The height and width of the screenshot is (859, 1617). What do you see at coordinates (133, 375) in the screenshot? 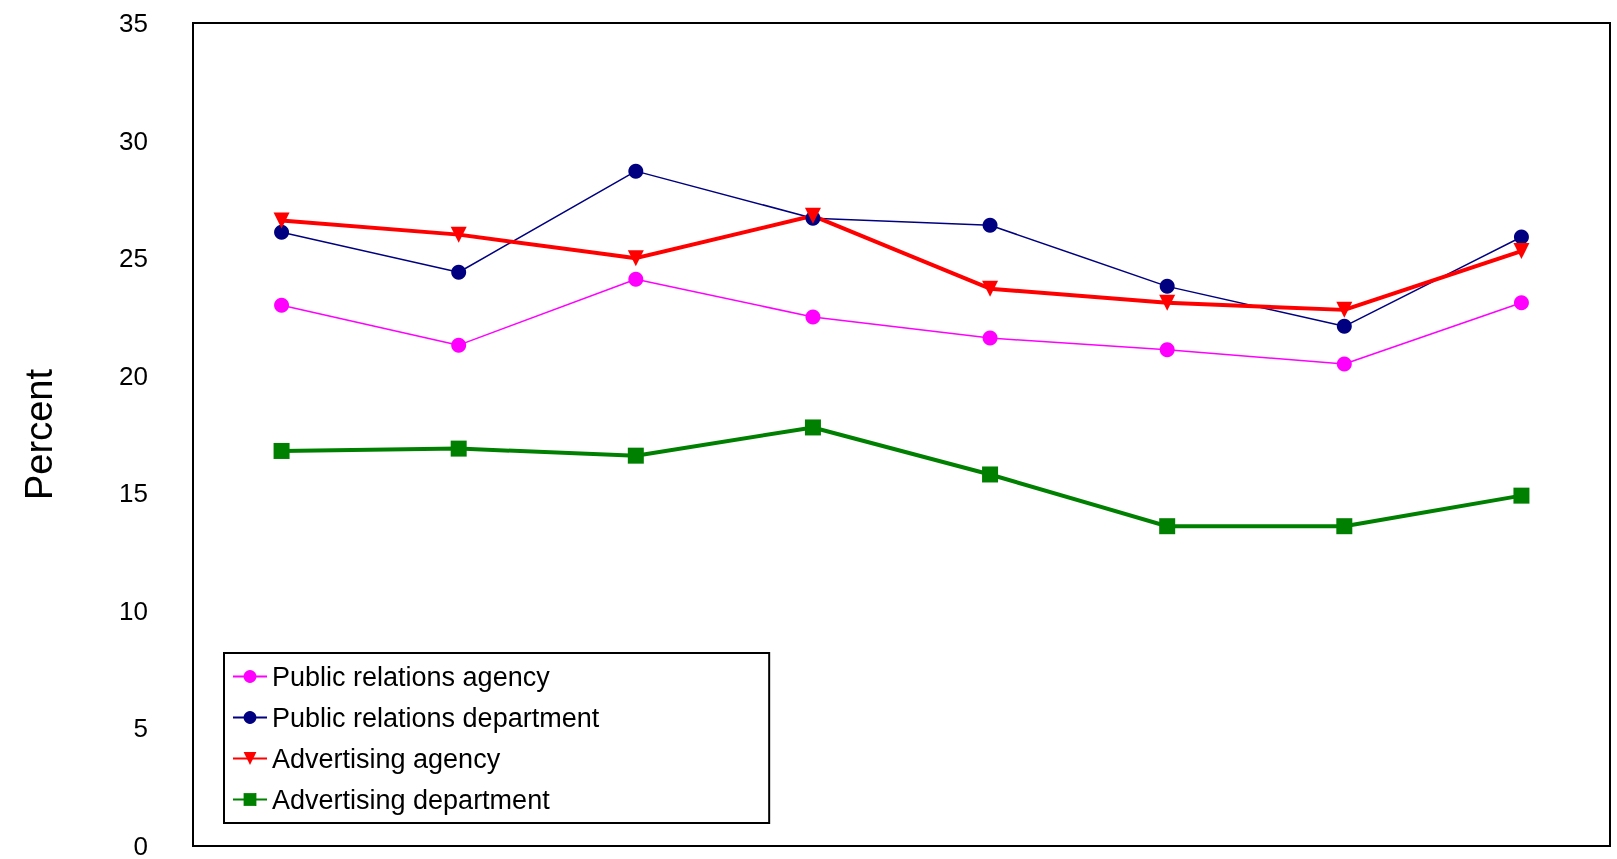
I see `y-tick-label: 20` at bounding box center [133, 375].